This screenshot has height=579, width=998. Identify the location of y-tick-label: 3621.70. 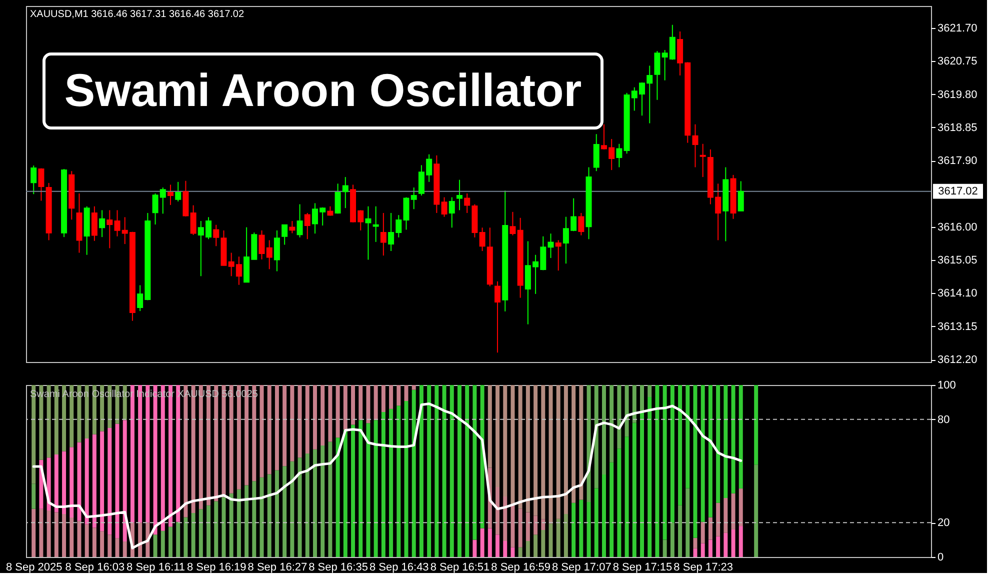
(958, 28).